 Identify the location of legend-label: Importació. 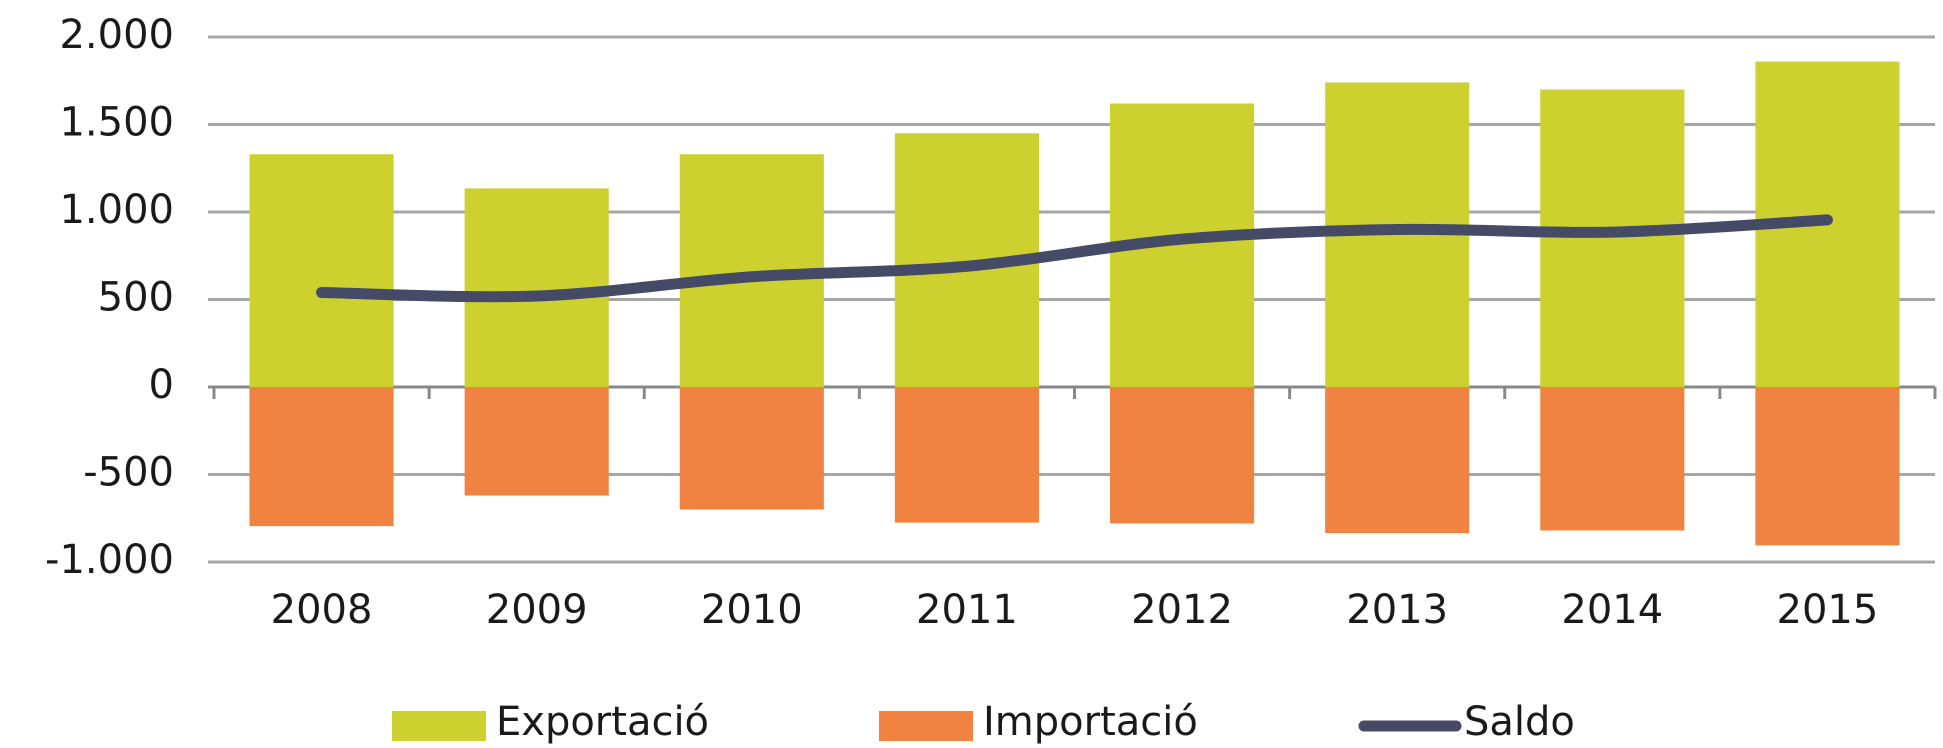
(1090, 722).